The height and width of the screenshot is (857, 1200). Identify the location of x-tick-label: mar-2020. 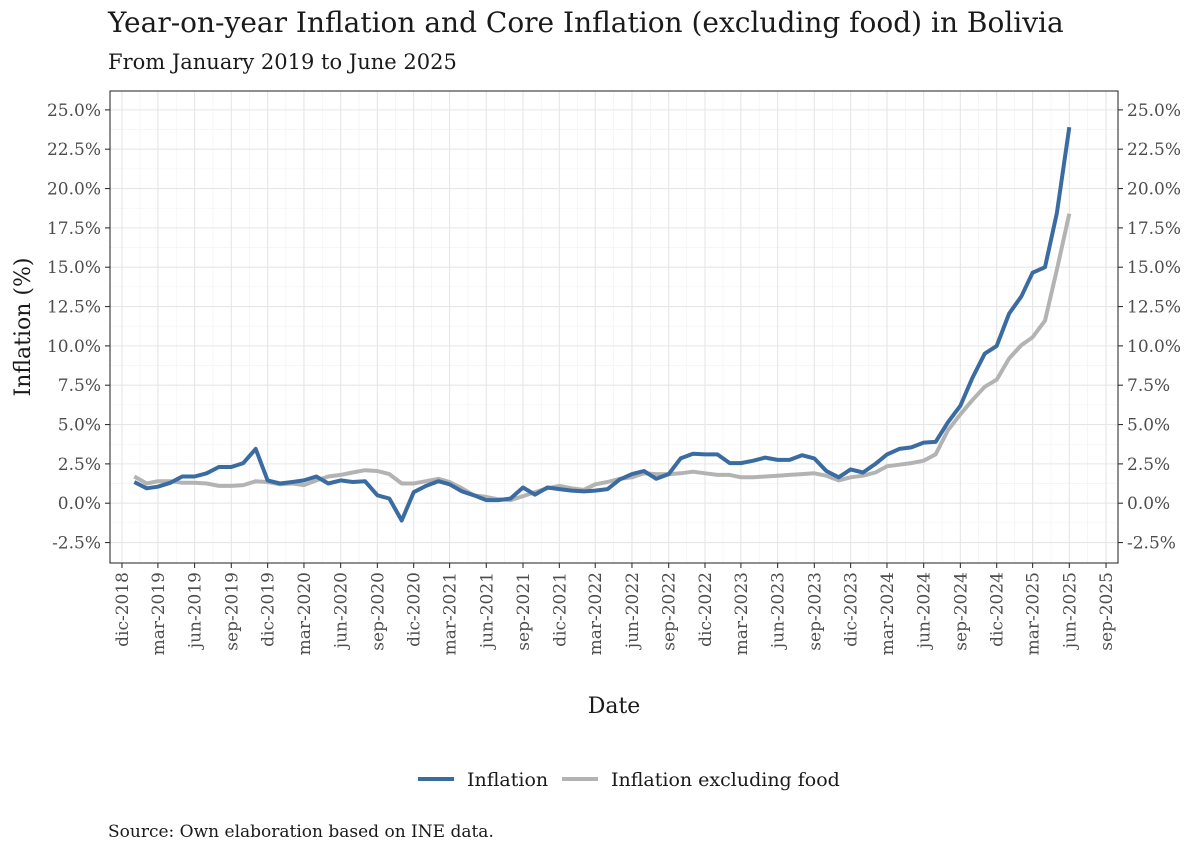
(305, 613).